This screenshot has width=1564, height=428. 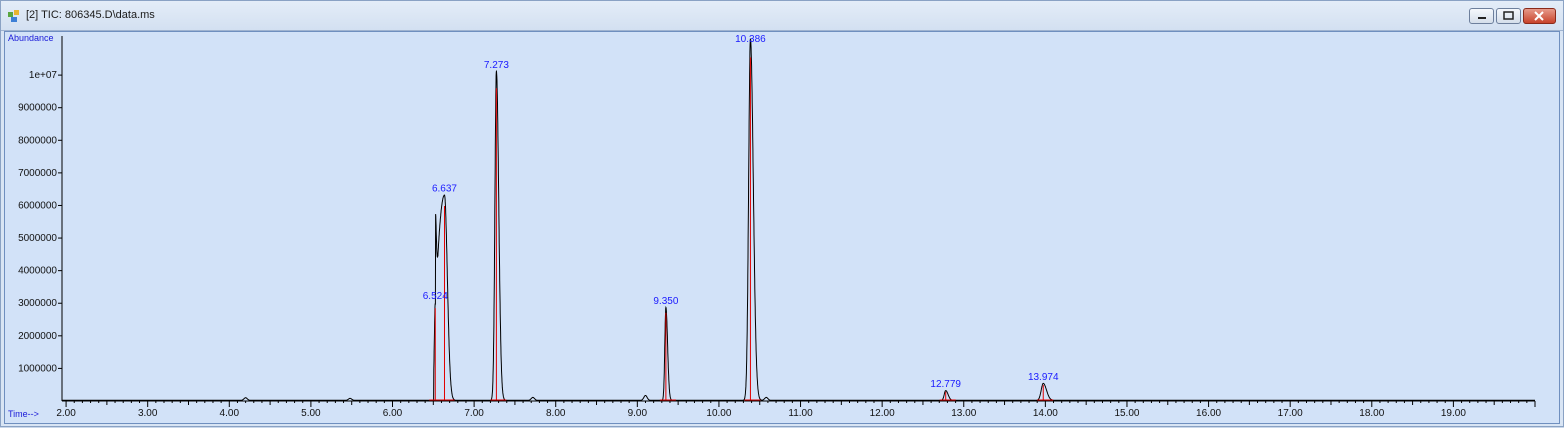 I want to click on x-tick-label: 15.00, so click(x=1126, y=413).